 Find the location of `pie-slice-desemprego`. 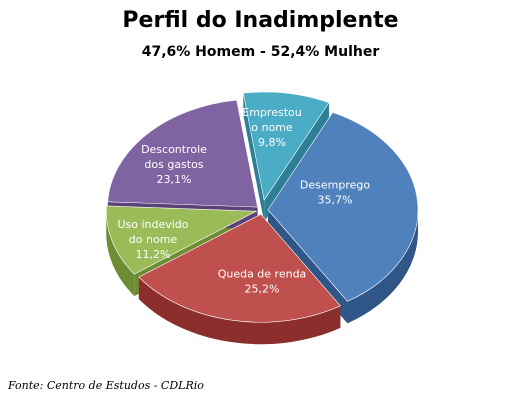

pie-slice-desemprego is located at coordinates (343, 207).